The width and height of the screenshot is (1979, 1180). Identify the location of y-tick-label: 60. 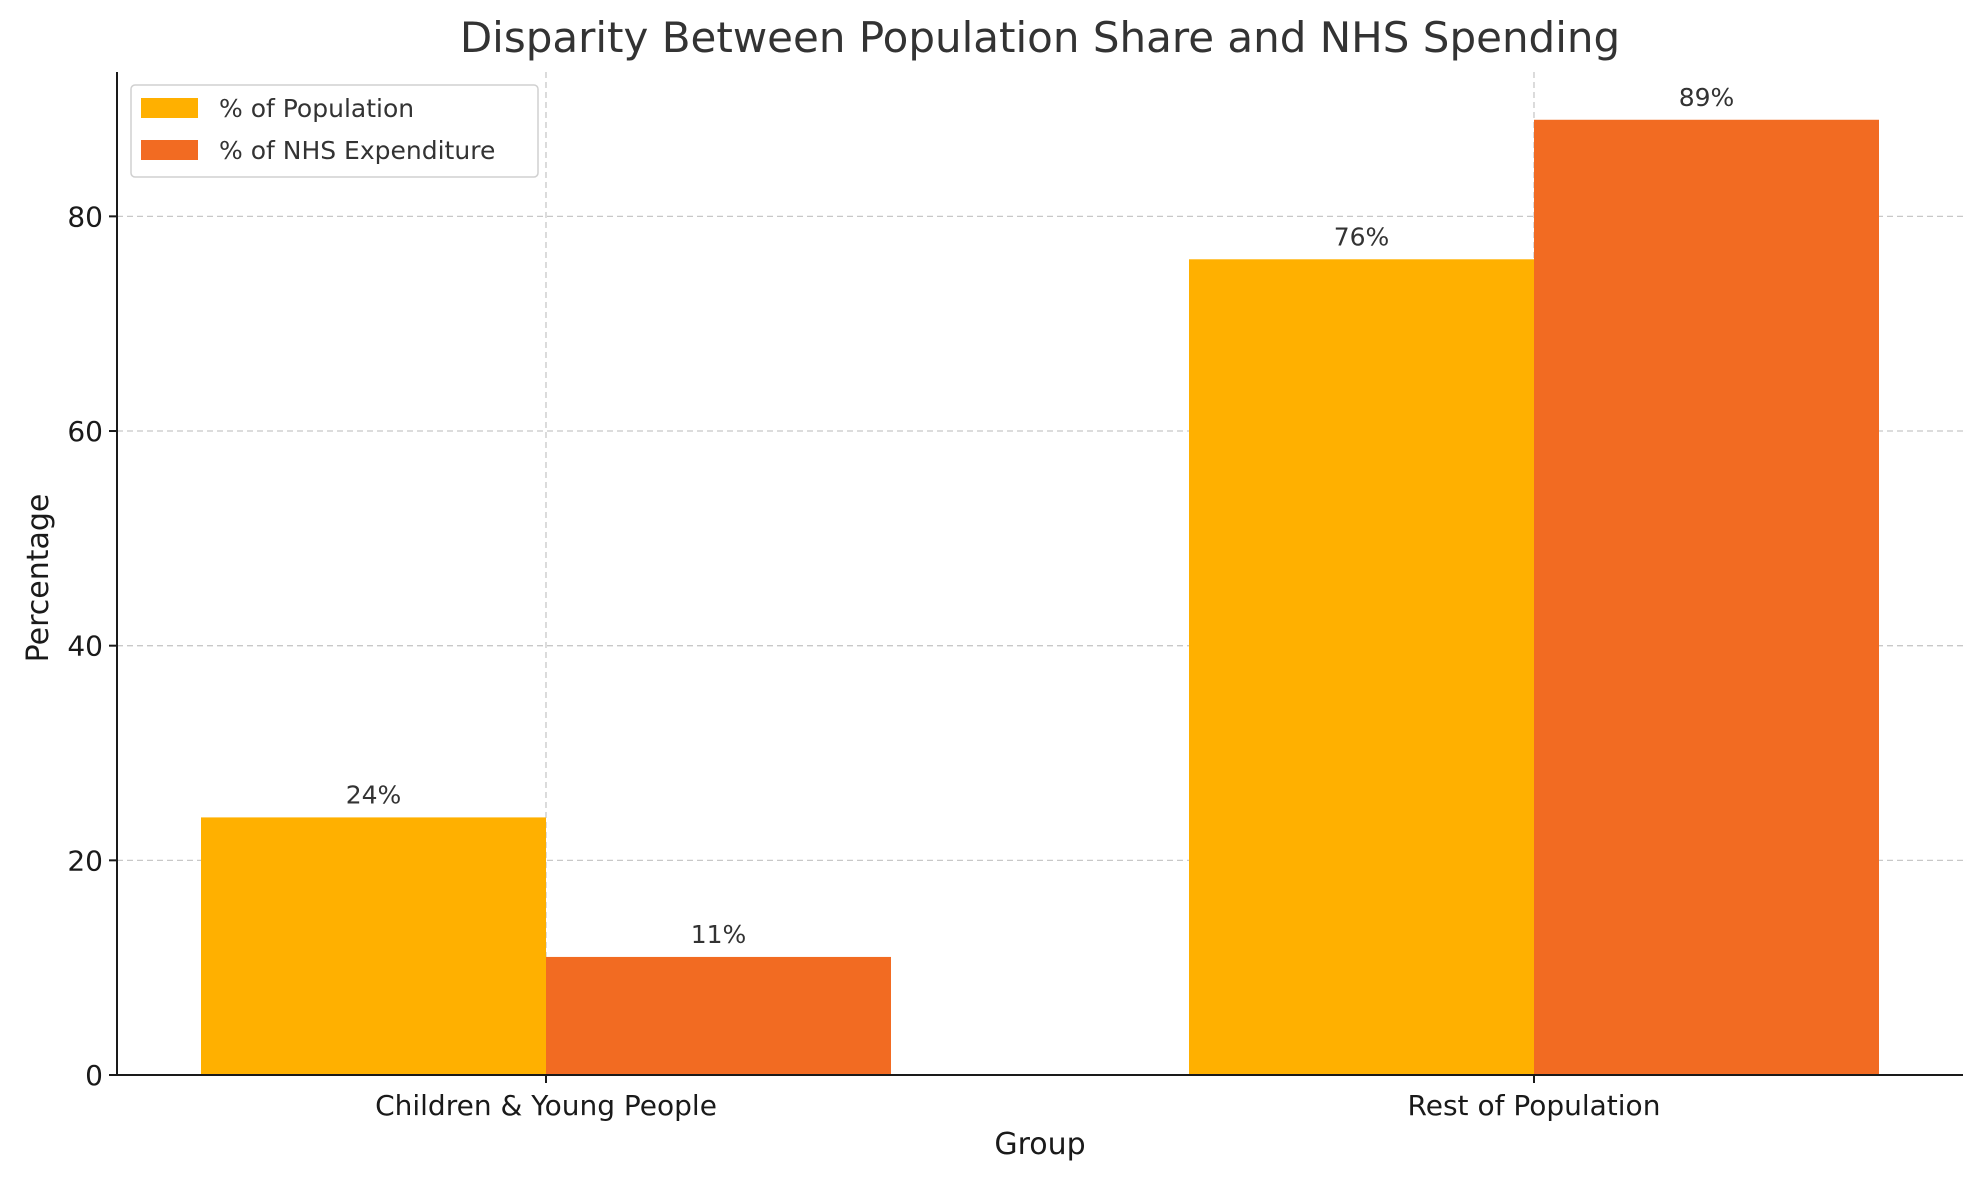
(85, 431).